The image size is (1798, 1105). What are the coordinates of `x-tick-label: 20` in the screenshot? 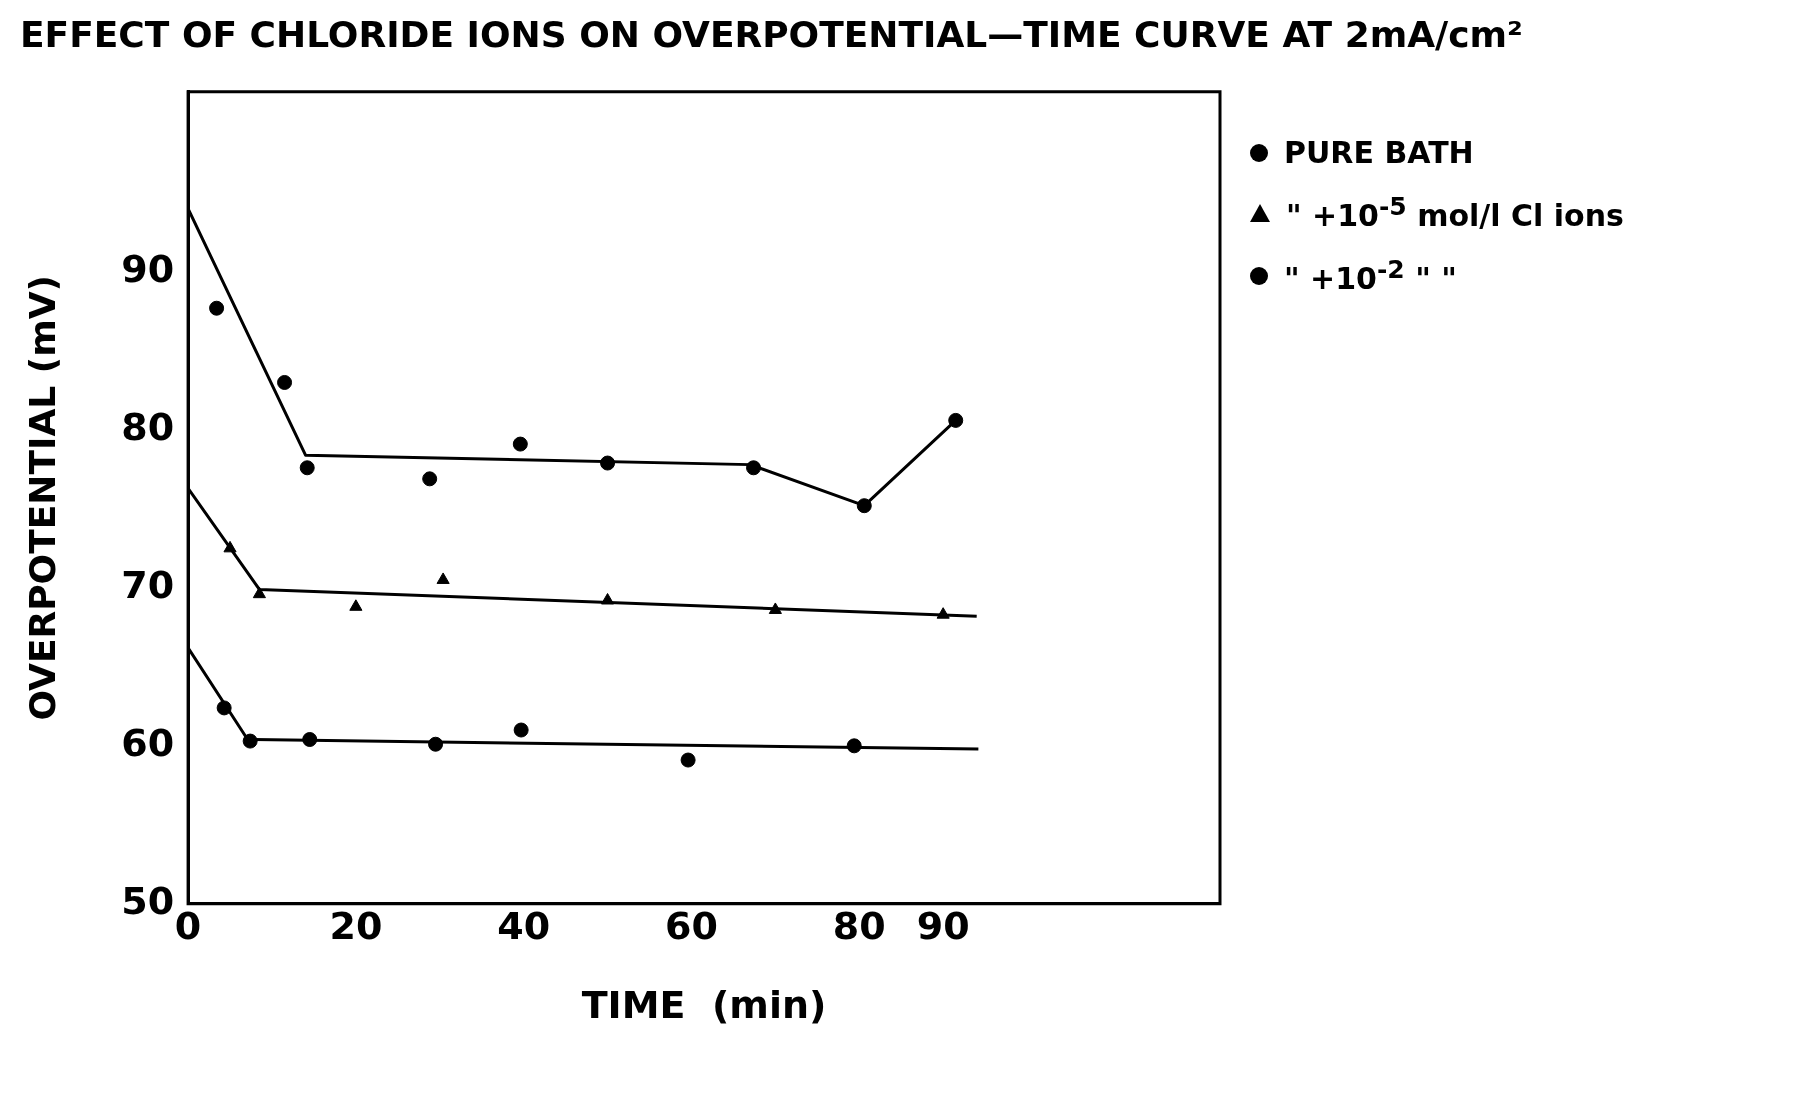 It's located at (356, 926).